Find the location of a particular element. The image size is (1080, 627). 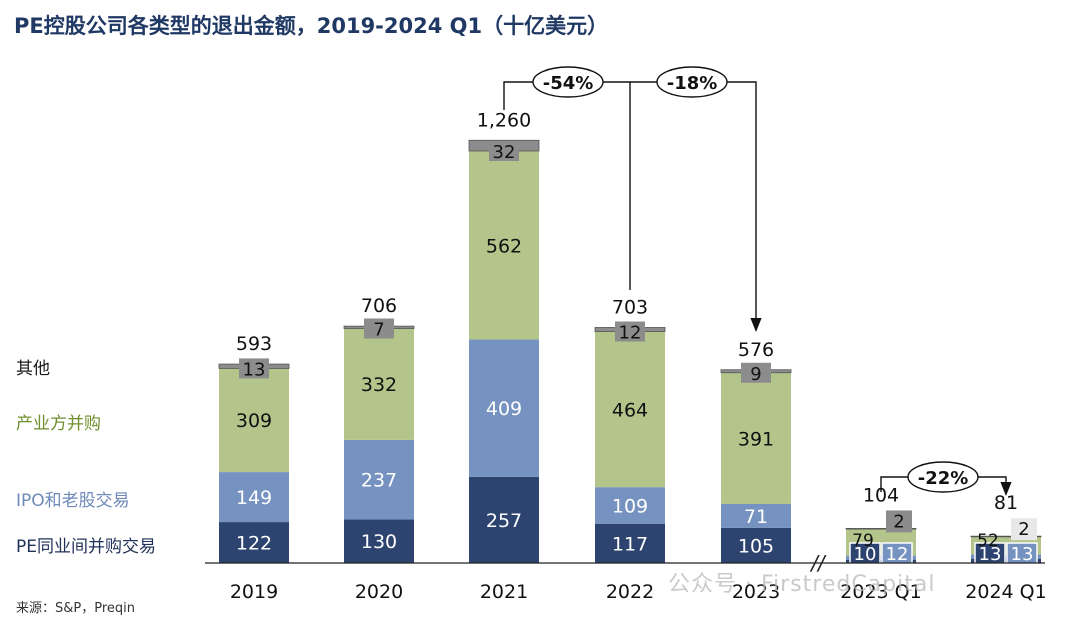

data-label-other: 12 is located at coordinates (630, 333).